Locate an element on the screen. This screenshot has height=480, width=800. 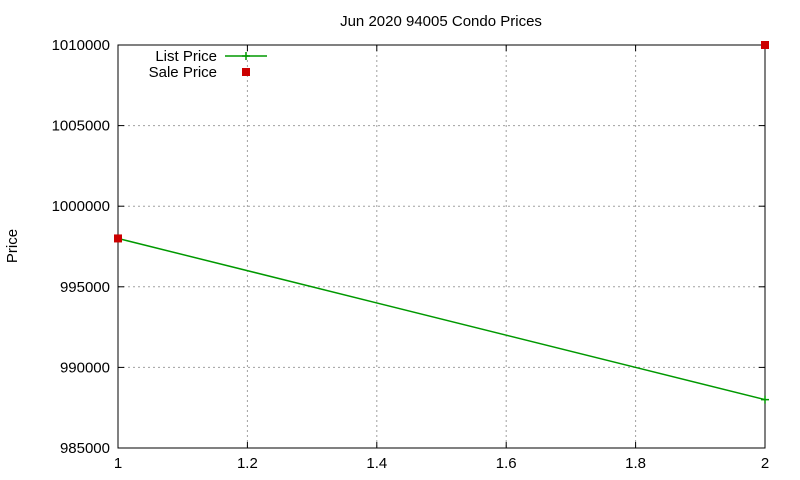
x-tick-labels: 1 1.2 1.4 1.6 1.8 2 is located at coordinates (441, 463).